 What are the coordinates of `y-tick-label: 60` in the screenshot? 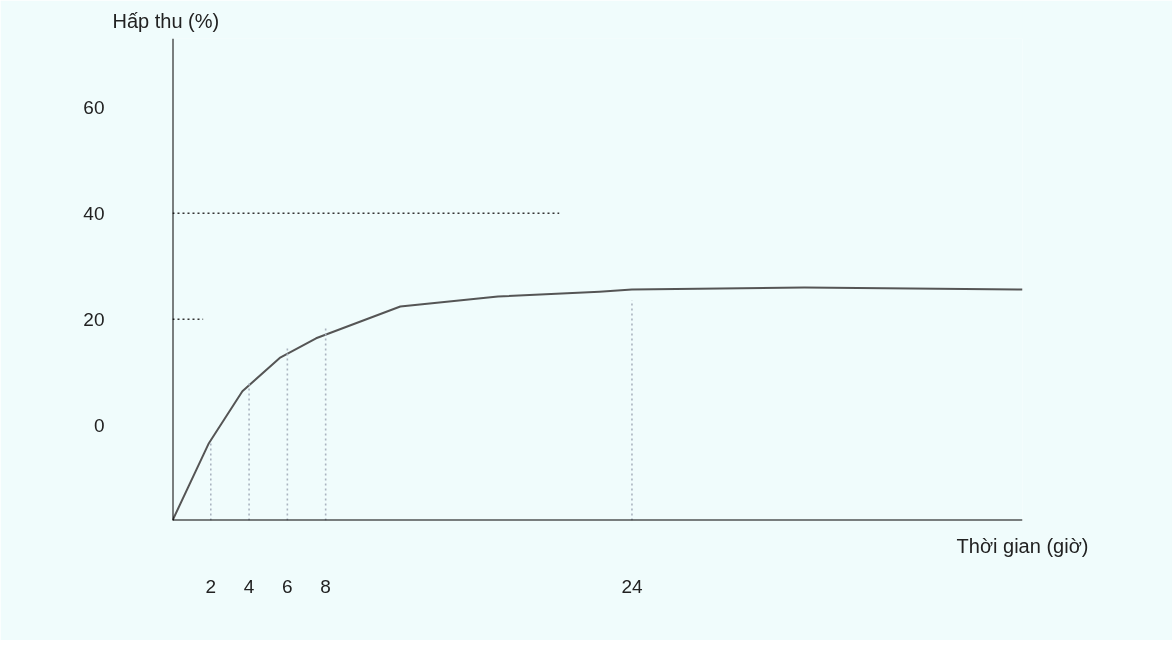 It's located at (94, 107).